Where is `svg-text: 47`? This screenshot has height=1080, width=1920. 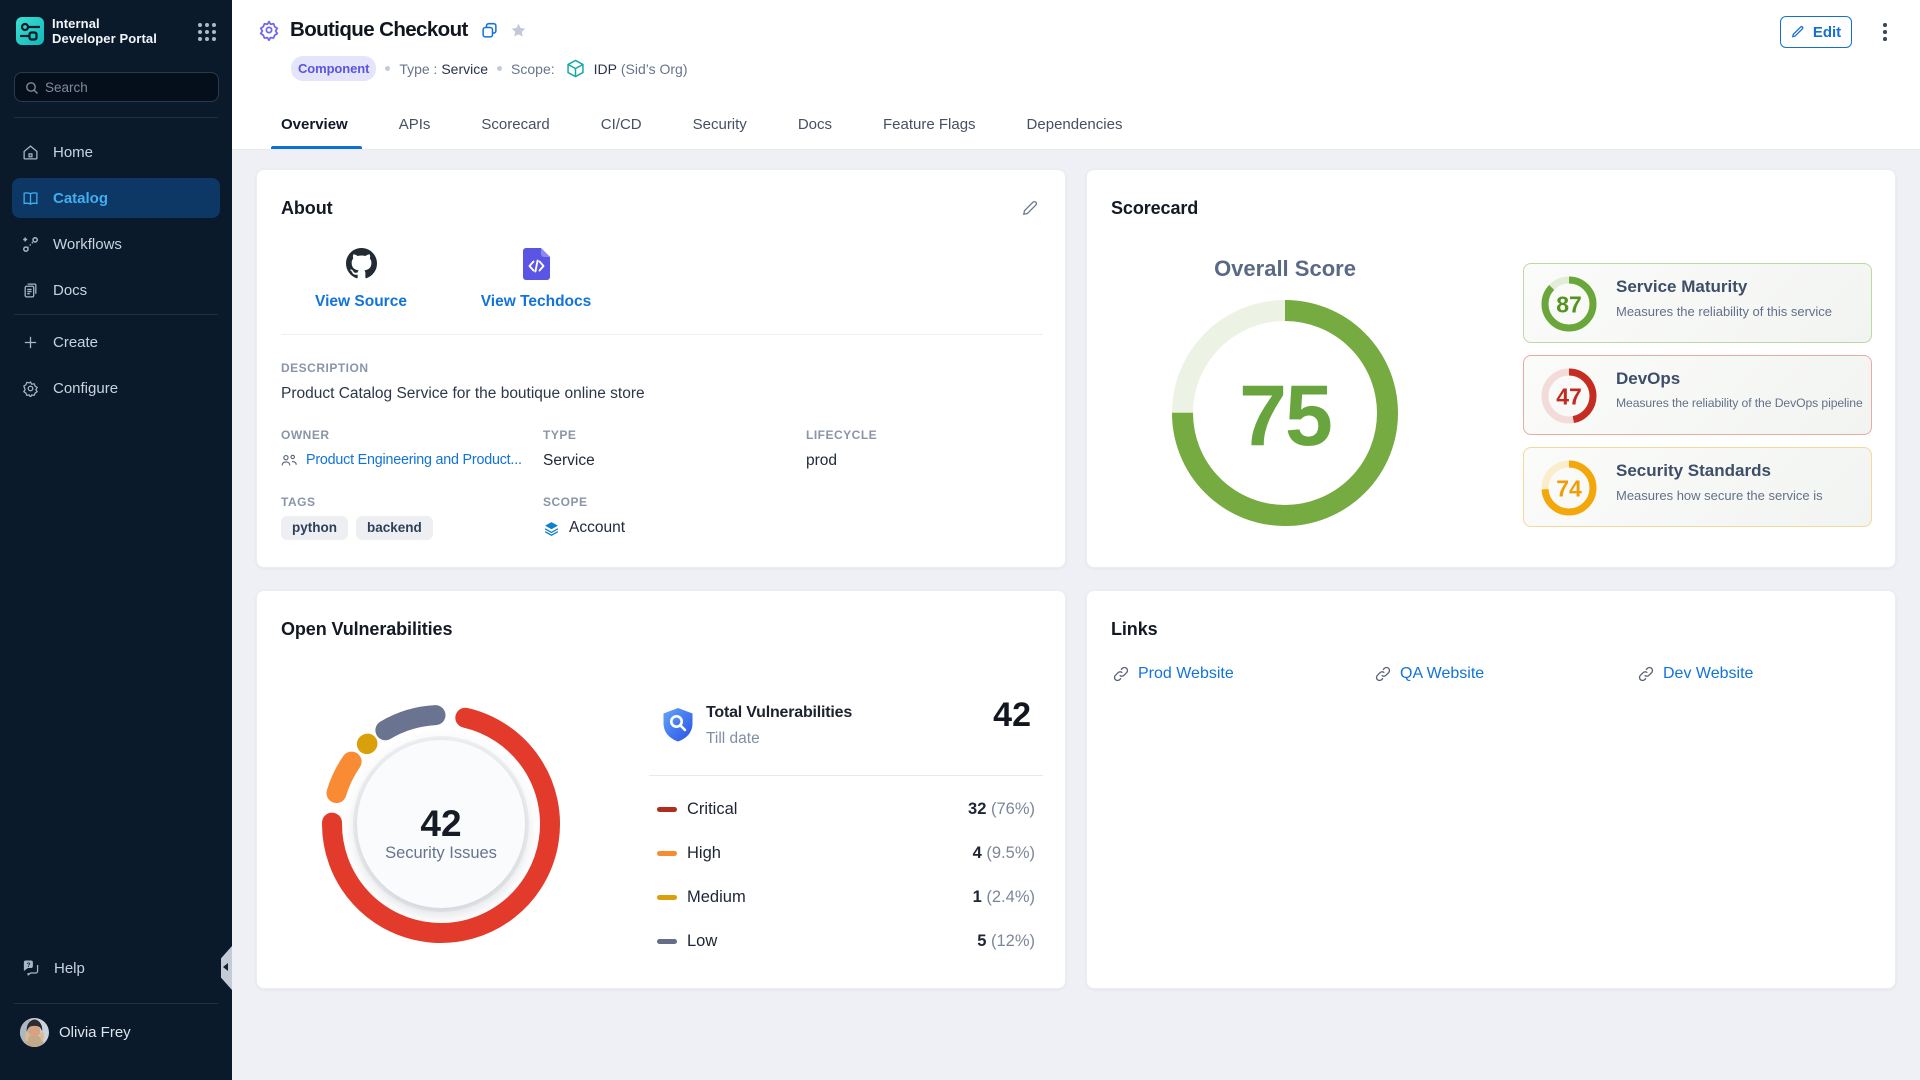
svg-text: 47 is located at coordinates (1569, 397).